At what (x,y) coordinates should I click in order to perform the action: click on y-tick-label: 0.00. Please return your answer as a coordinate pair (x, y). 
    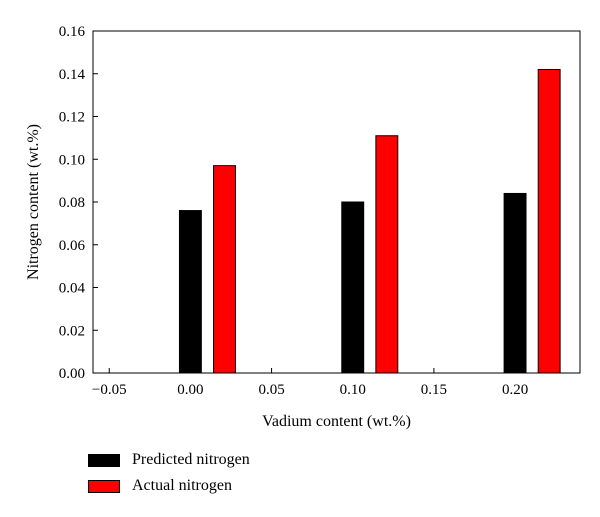
    Looking at the image, I should click on (72, 374).